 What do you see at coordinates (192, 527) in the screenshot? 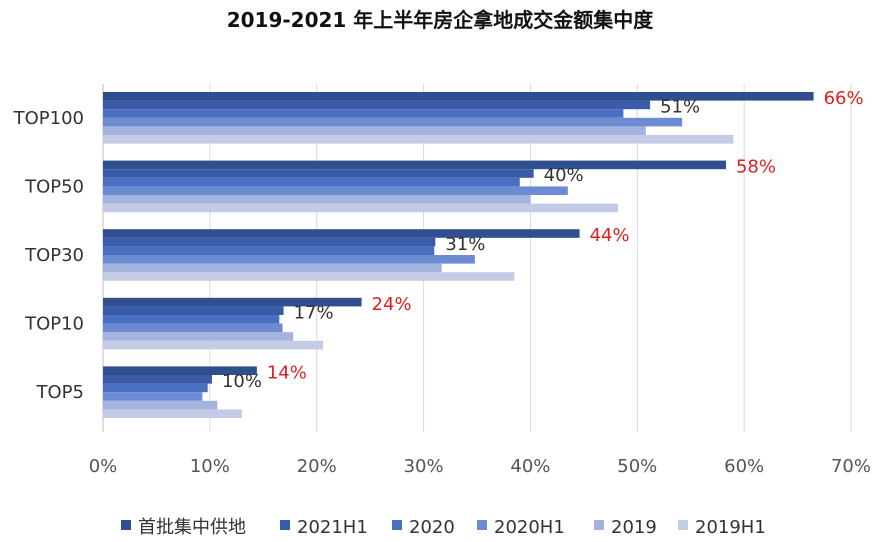
I see `legend-label: 首批集中供地` at bounding box center [192, 527].